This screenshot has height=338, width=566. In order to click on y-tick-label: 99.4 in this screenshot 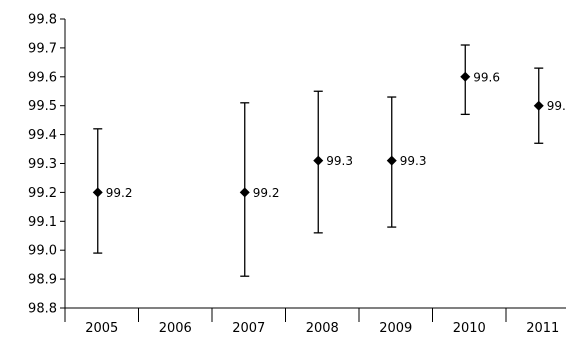, I will do `click(42, 135)`.